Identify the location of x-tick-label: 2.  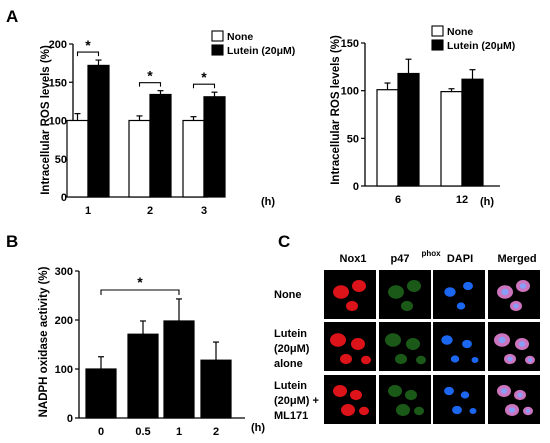
(150, 211).